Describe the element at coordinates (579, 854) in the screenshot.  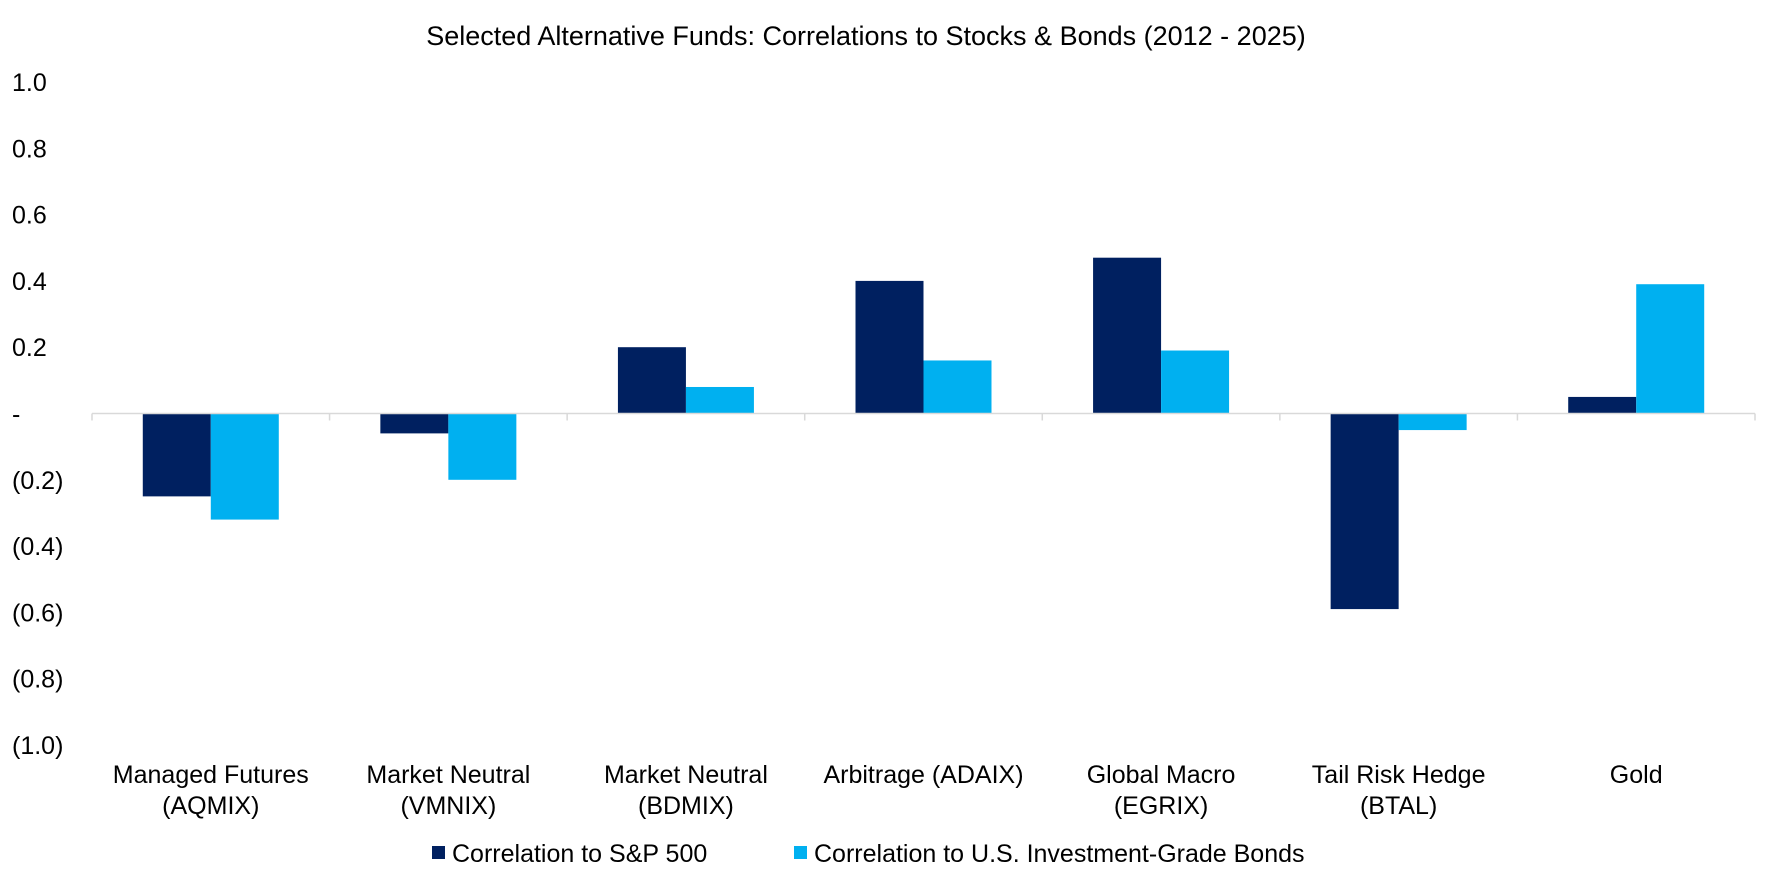
I see `legend-label: Correlation to S&P 500` at that location.